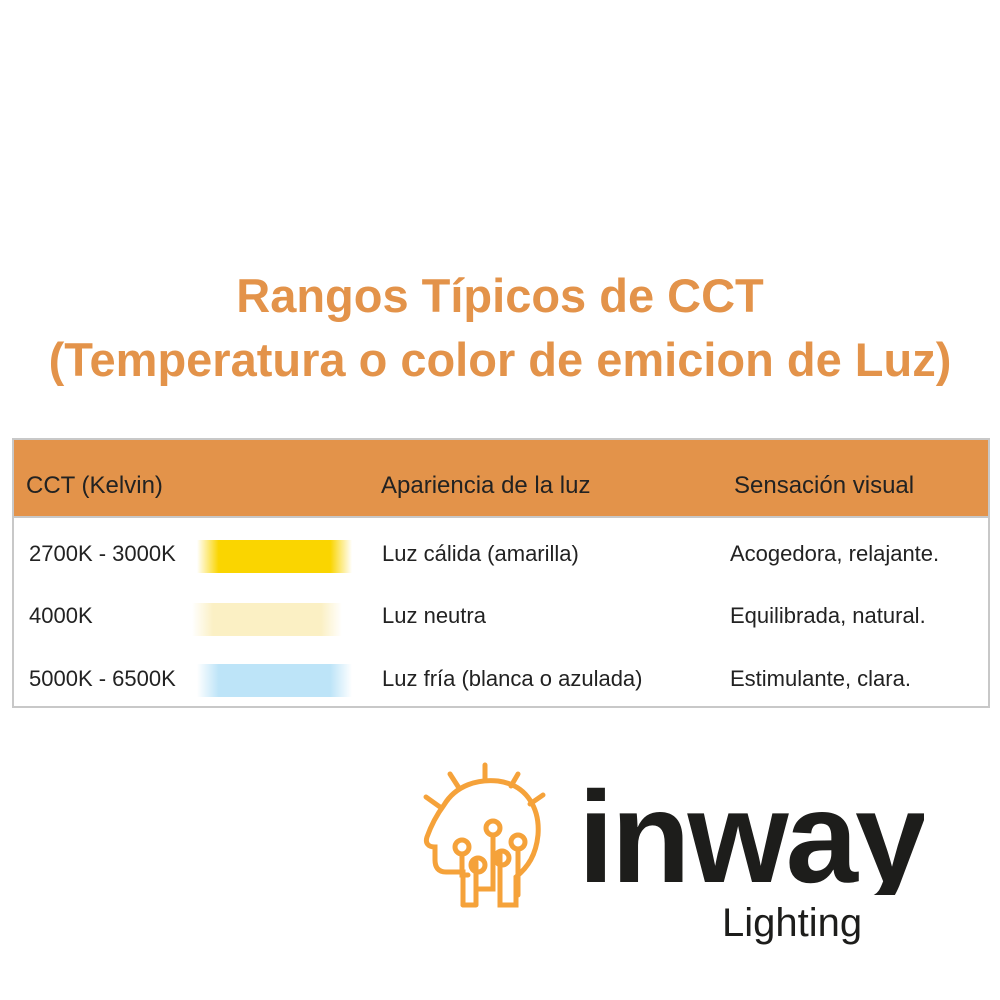  What do you see at coordinates (500, 295) in the screenshot?
I see `title-line-1: Rangos Típicos de CCT` at bounding box center [500, 295].